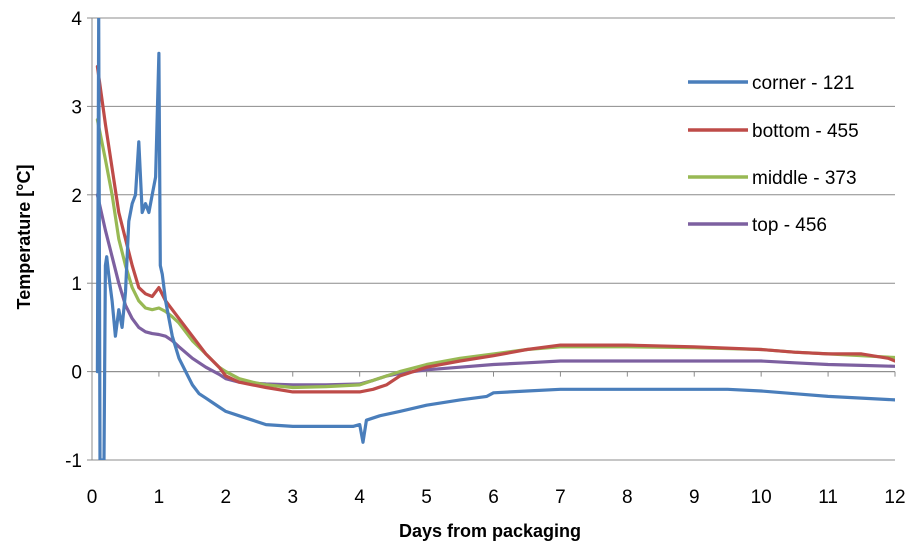 This screenshot has width=909, height=544. Describe the element at coordinates (490, 531) in the screenshot. I see `x-axis-title: Days from packaging` at that location.